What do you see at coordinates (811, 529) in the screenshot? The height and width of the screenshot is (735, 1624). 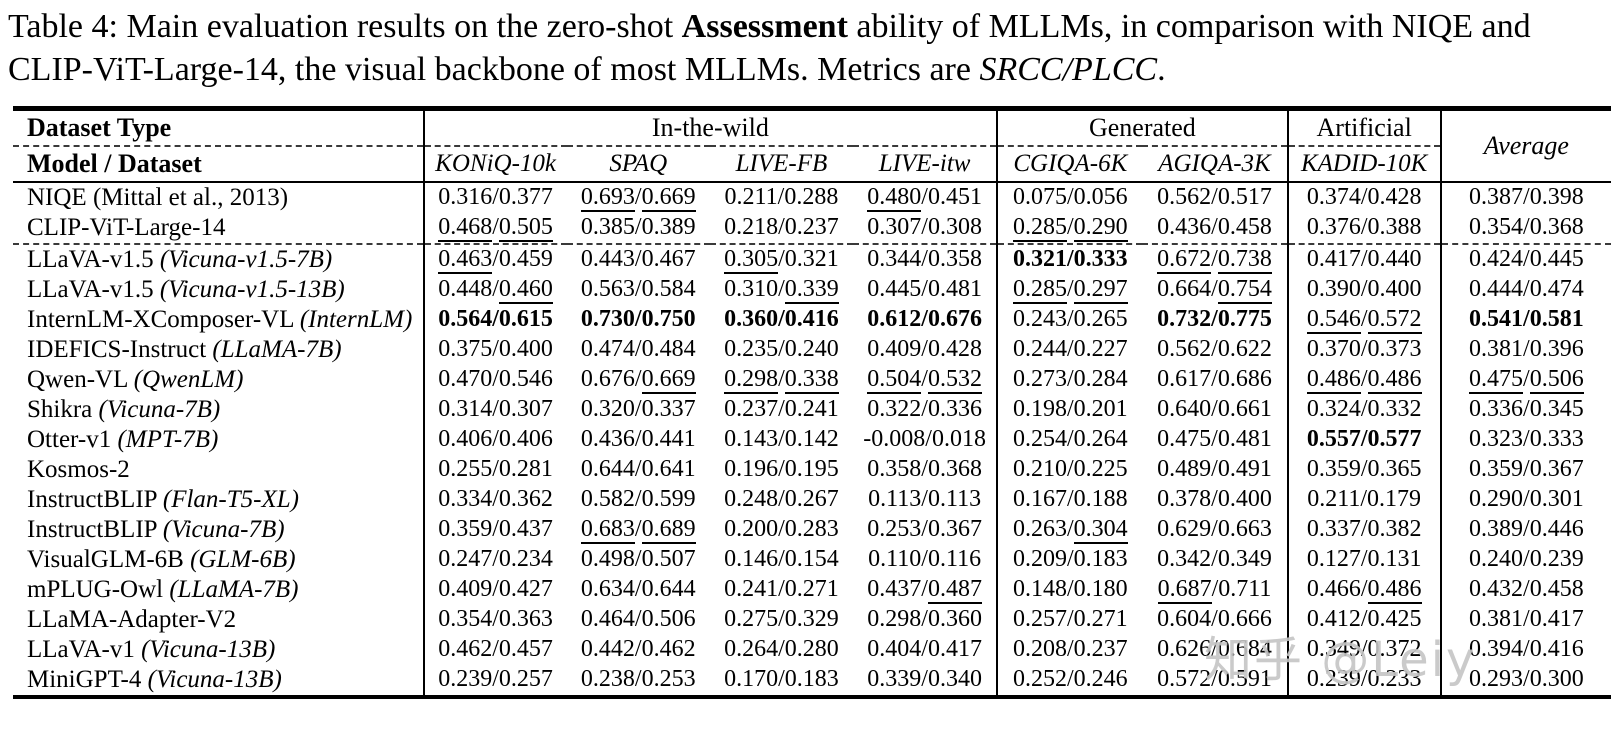 I see `plcc-value: 0.283` at bounding box center [811, 529].